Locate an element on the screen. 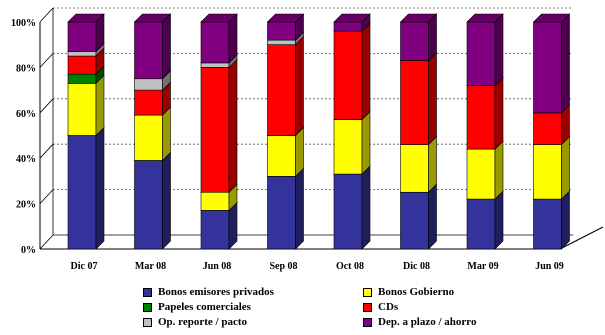  legend-item-dep-a-plazo-ahorro: Dep. a plazo / ahorro is located at coordinates (420, 322).